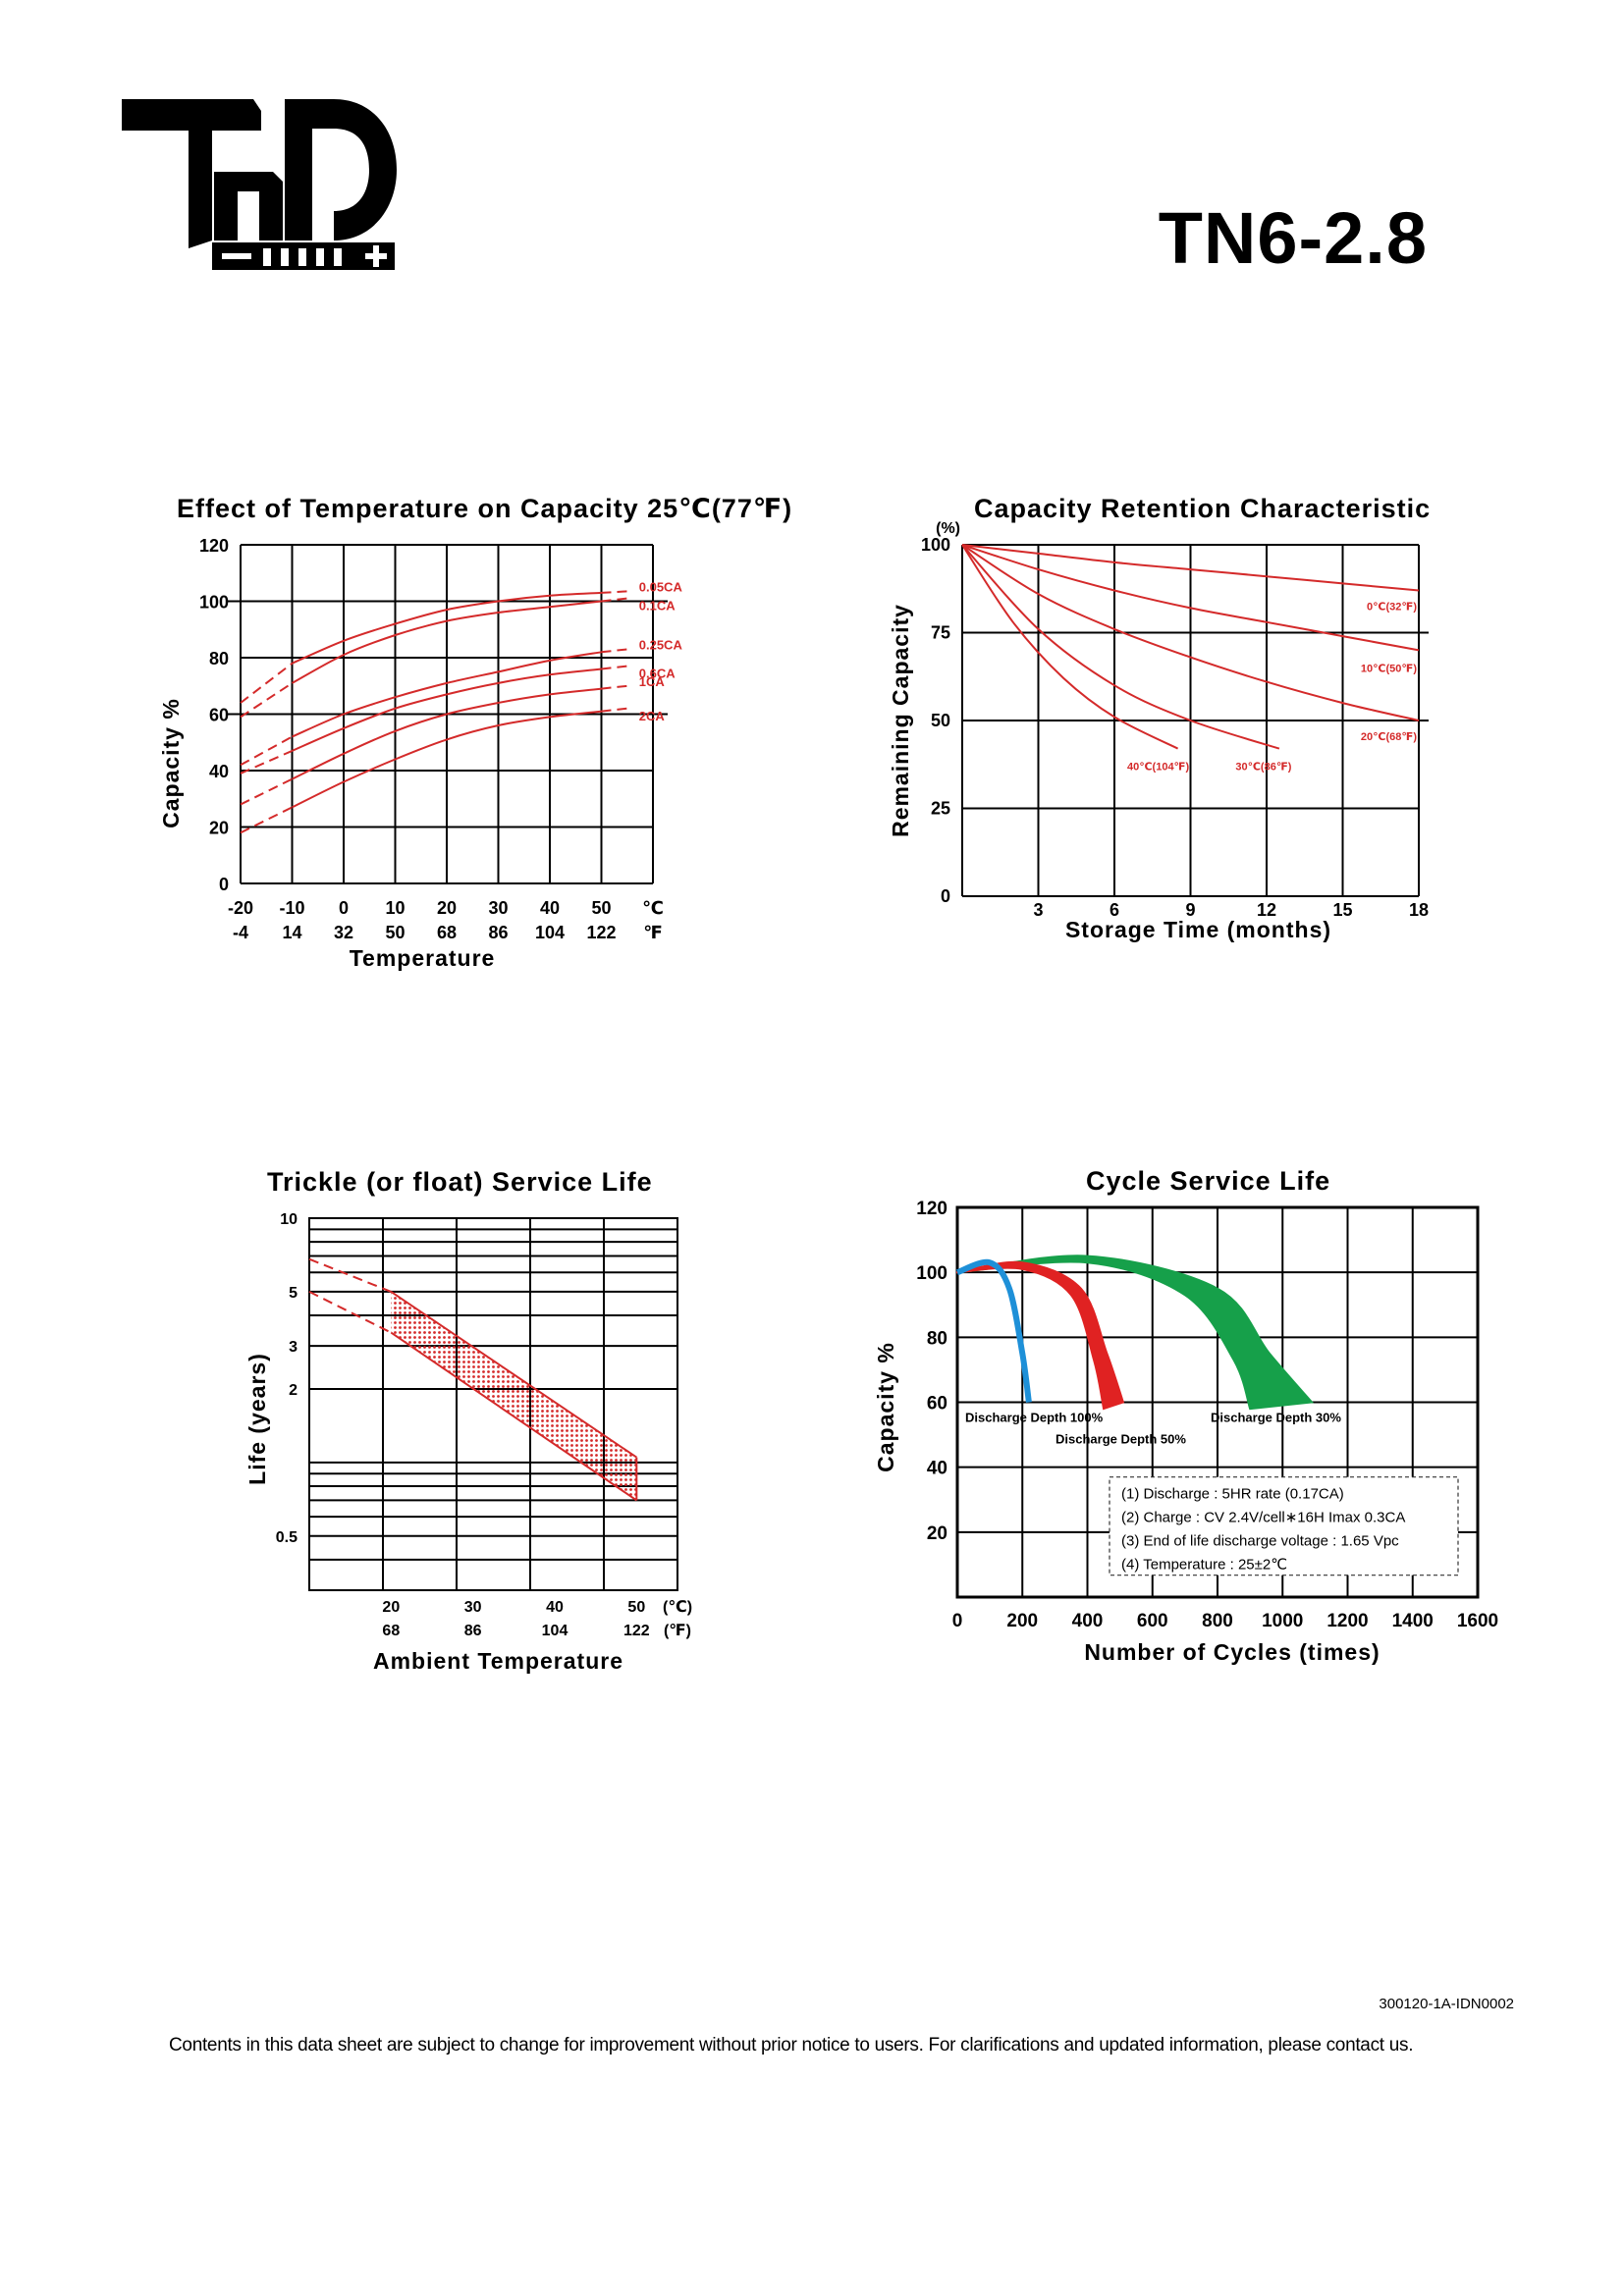  What do you see at coordinates (653, 932) in the screenshot?
I see `x-tick-label-f: ℉` at bounding box center [653, 932].